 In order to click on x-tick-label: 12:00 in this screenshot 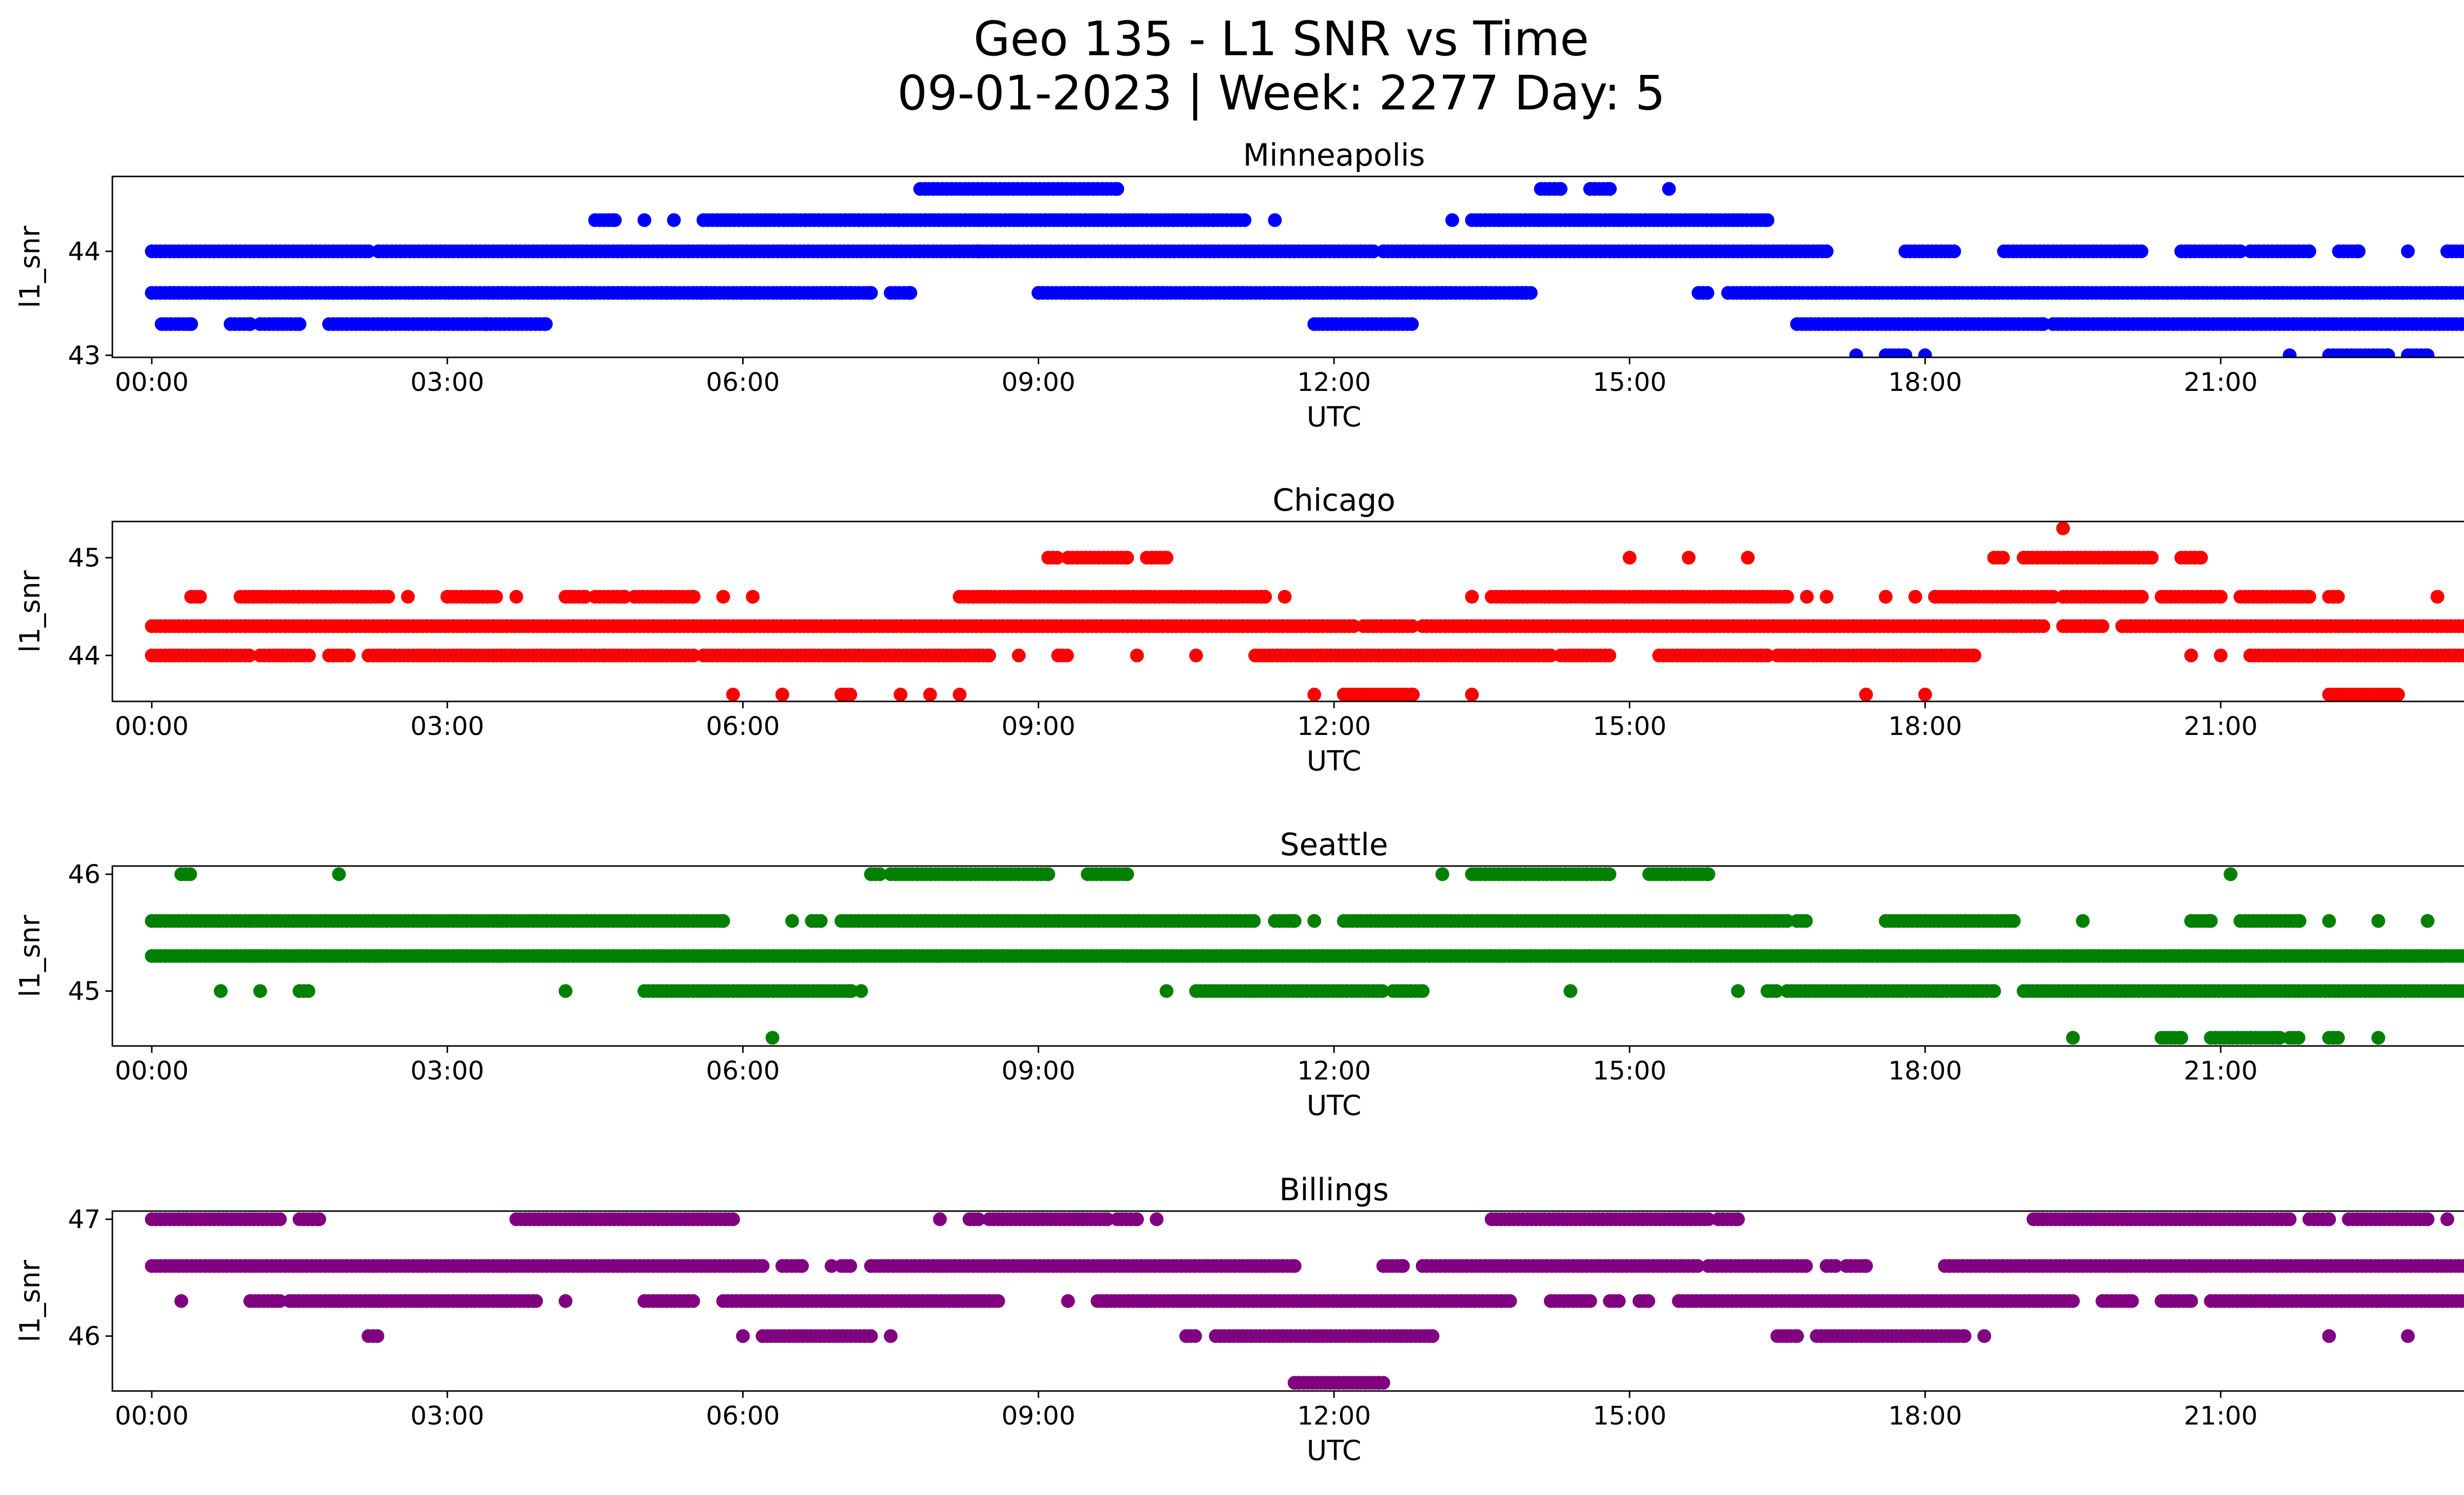, I will do `click(1334, 726)`.